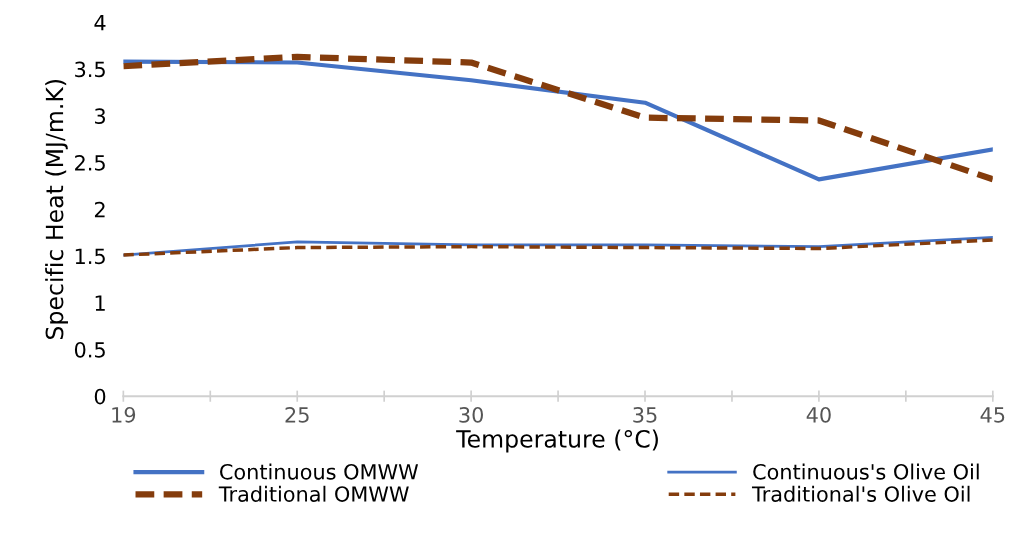  What do you see at coordinates (818, 414) in the screenshot?
I see `x-tick-label: 40` at bounding box center [818, 414].